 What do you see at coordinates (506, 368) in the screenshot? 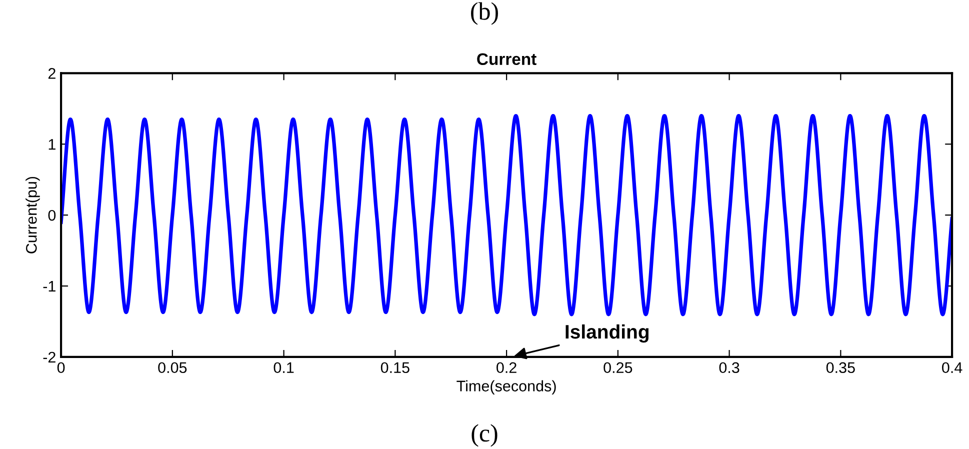
I see `x-tick-label: 0.2` at bounding box center [506, 368].